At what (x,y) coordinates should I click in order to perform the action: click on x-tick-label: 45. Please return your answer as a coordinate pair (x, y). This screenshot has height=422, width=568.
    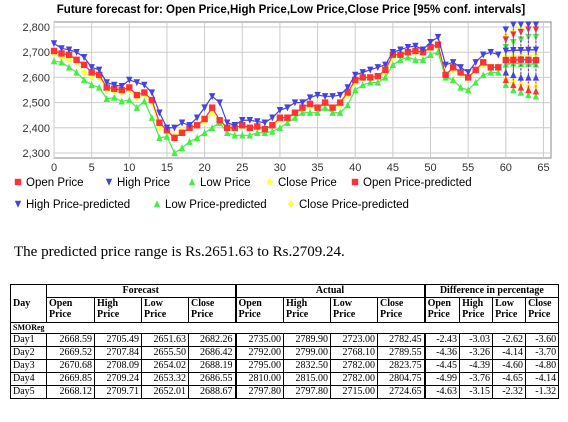
    Looking at the image, I should click on (393, 168).